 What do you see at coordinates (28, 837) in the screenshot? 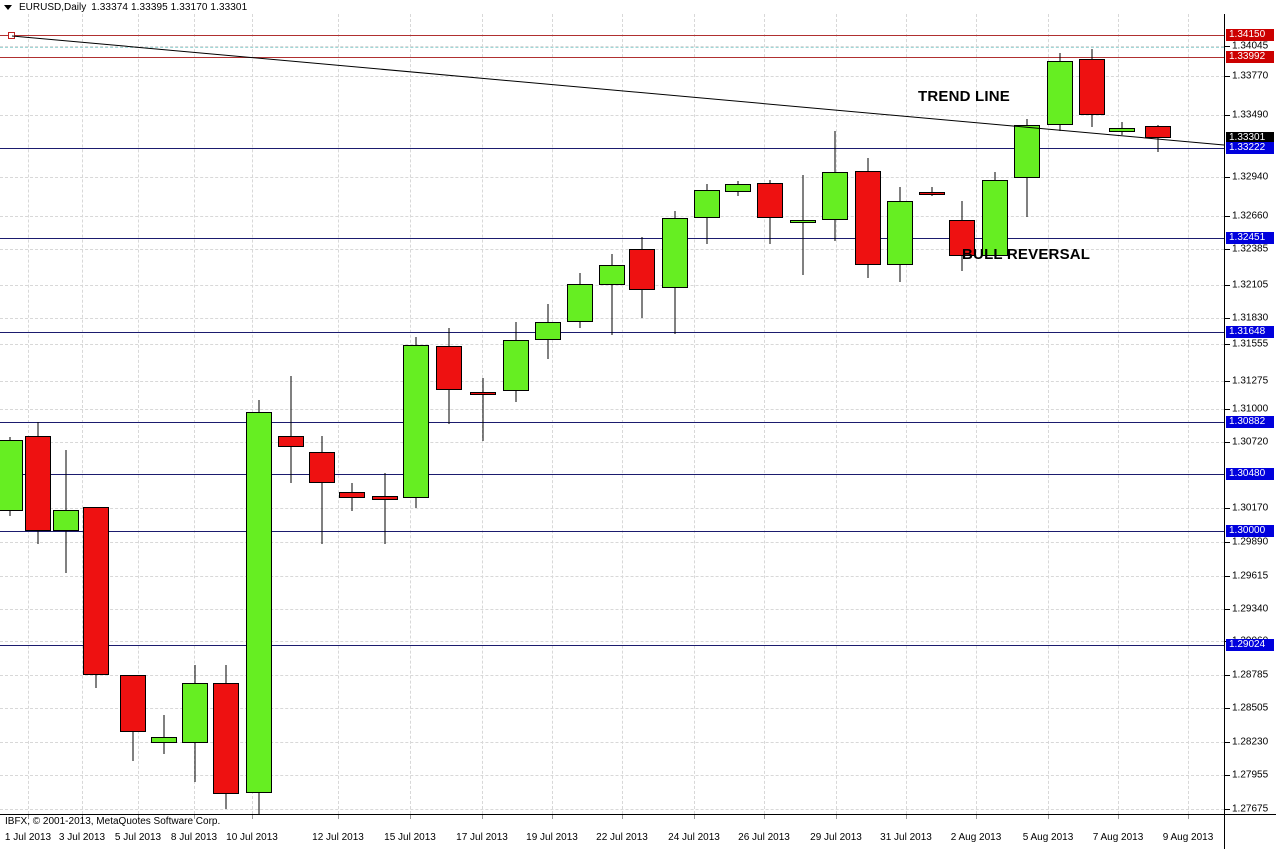
I see `date-label: 1 Jul 2013` at bounding box center [28, 837].